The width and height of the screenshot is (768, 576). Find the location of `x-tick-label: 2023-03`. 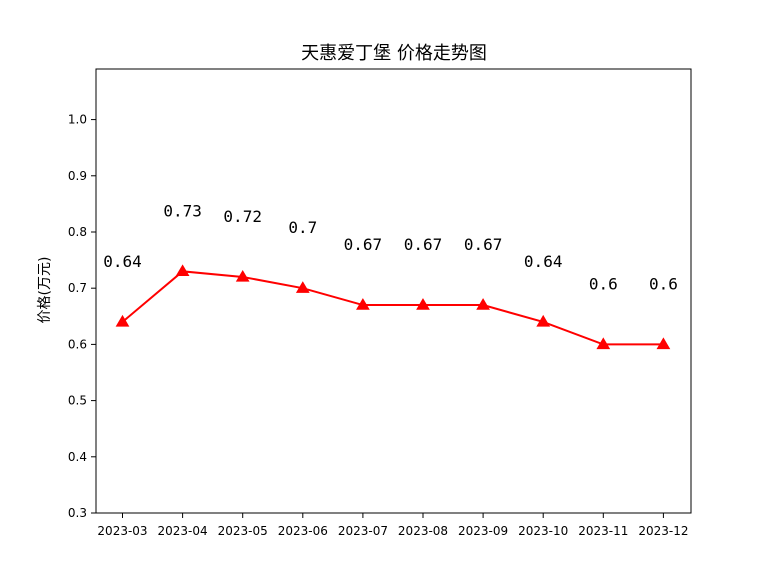

x-tick-label: 2023-03 is located at coordinates (122, 531).